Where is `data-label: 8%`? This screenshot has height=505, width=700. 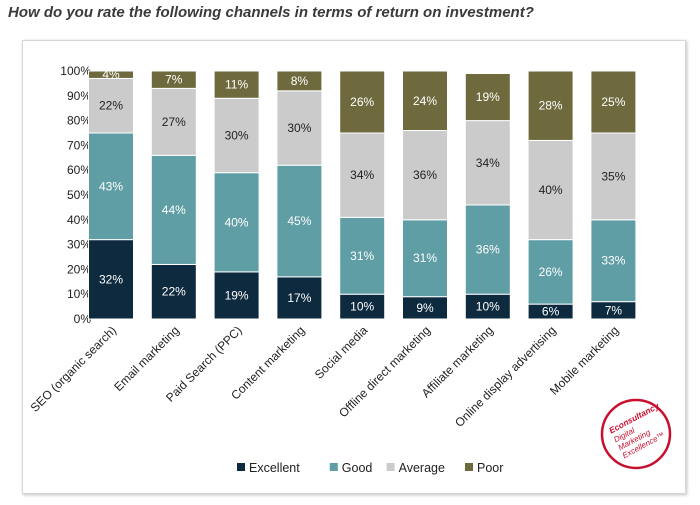
data-label: 8% is located at coordinates (300, 81).